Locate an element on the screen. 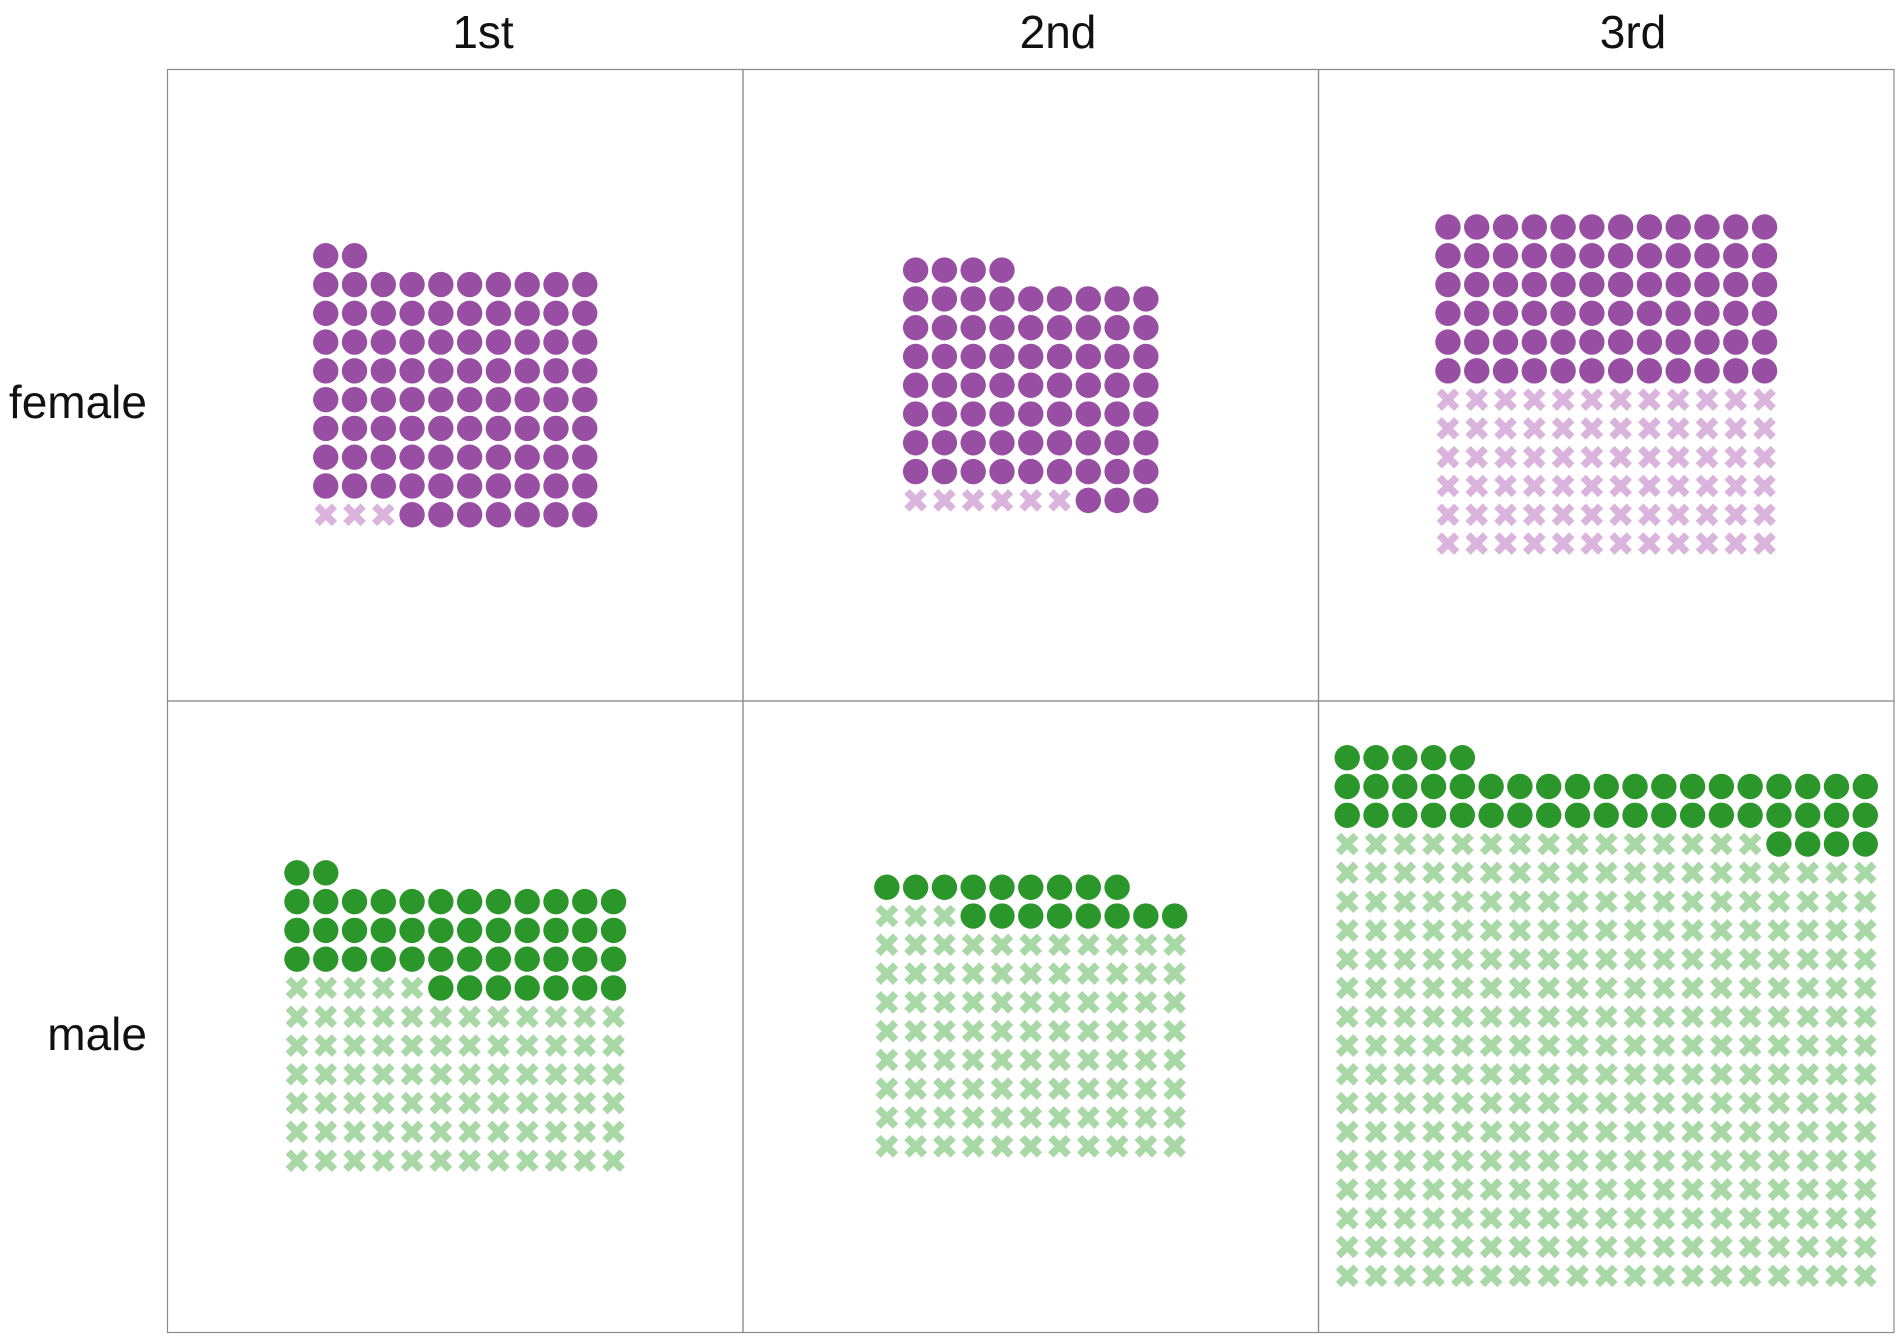 The width and height of the screenshot is (1902, 1340). panel-male-2nd is located at coordinates (1031, 1017).